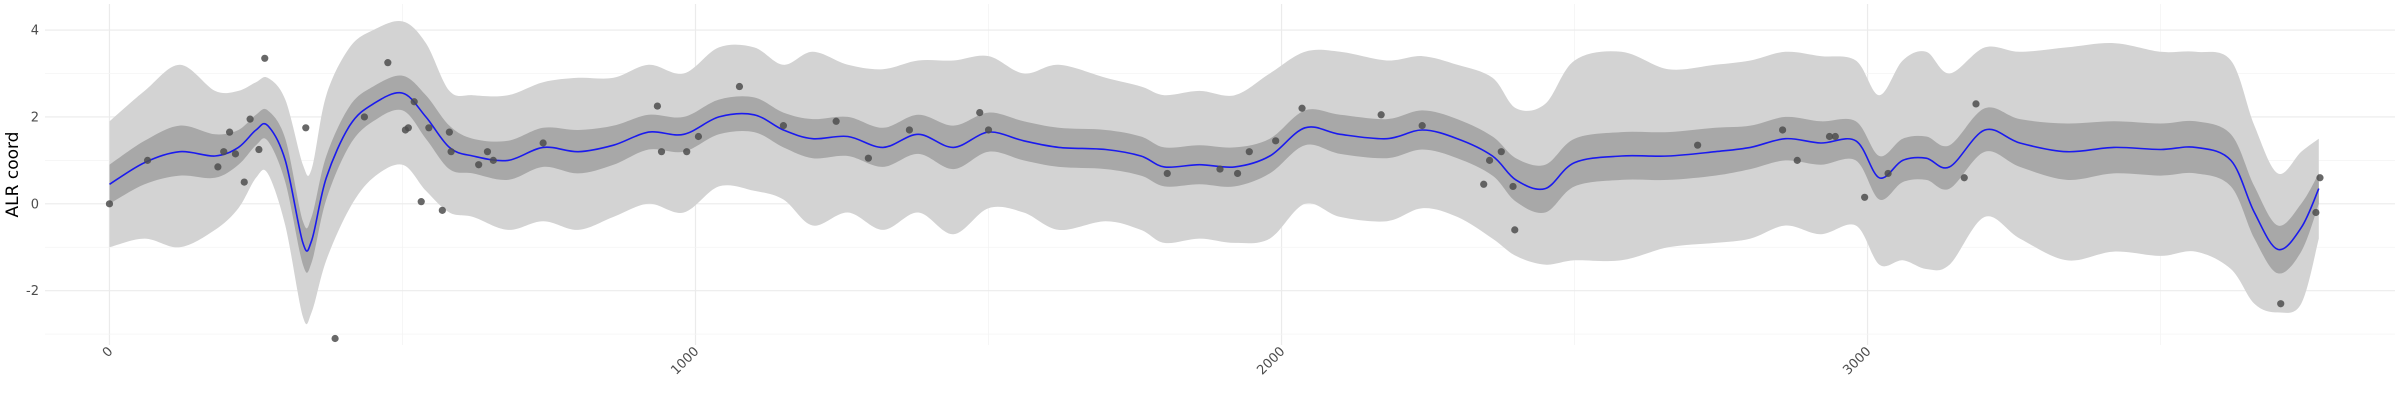  Describe the element at coordinates (32, 291) in the screenshot. I see `y-tick-label: -2` at that location.